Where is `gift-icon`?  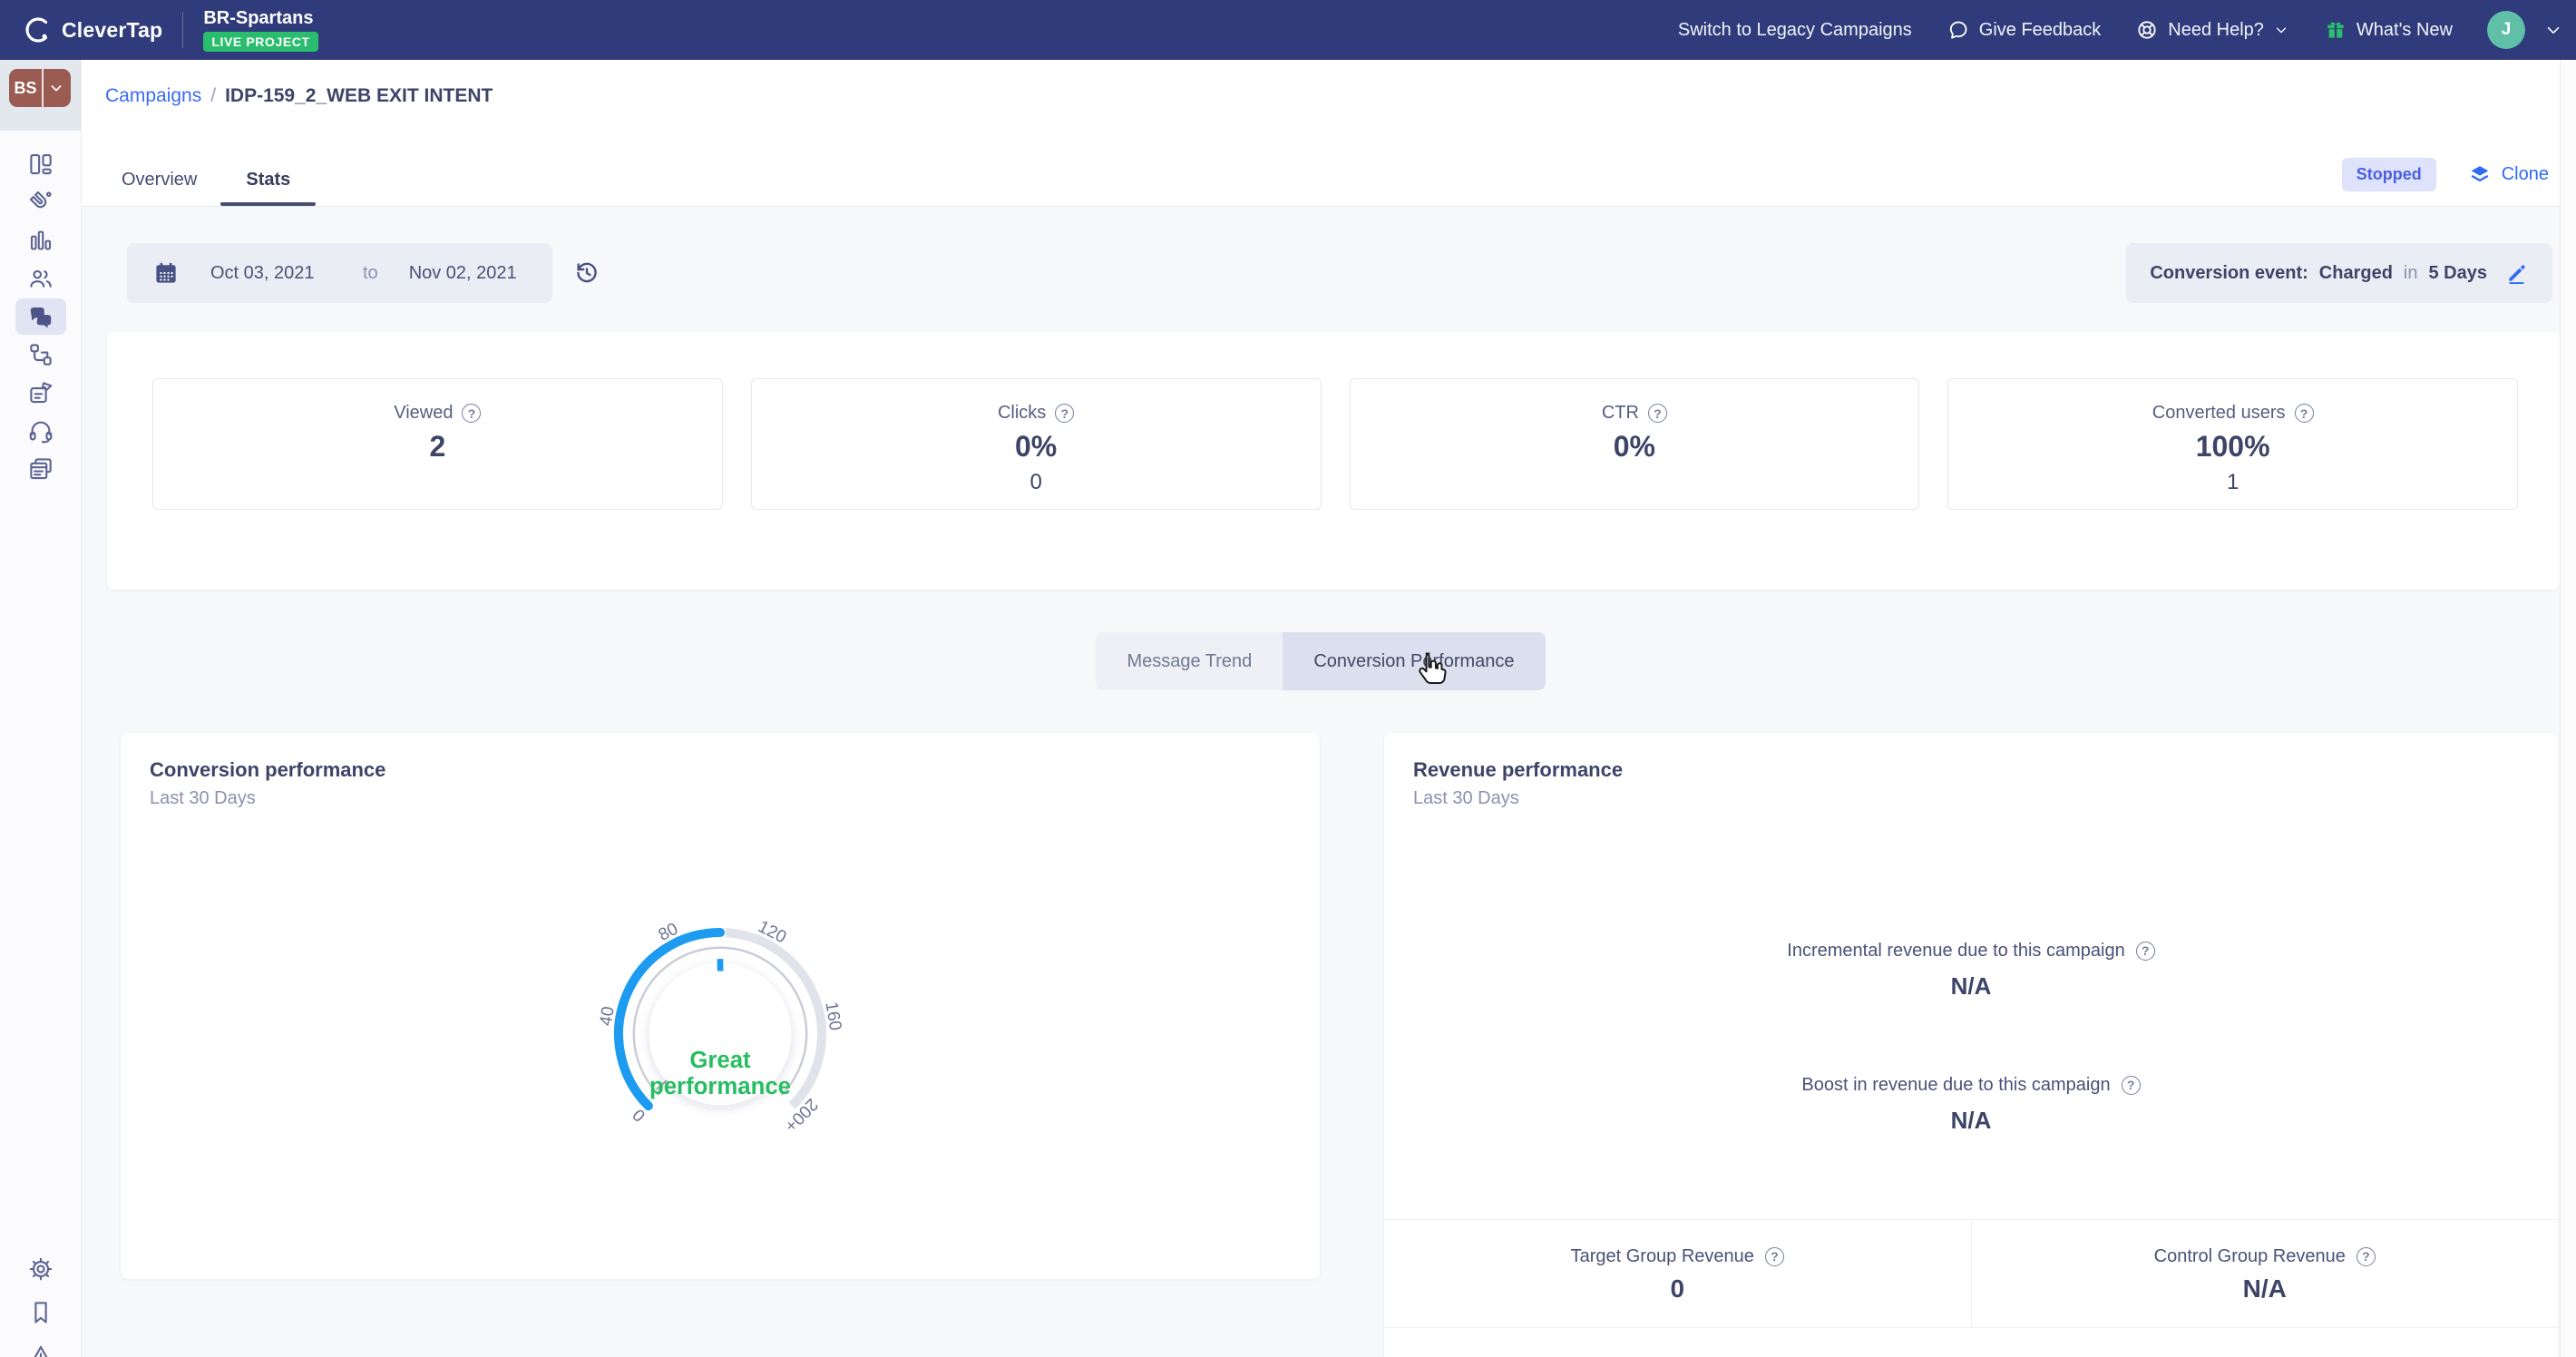 gift-icon is located at coordinates (2335, 30).